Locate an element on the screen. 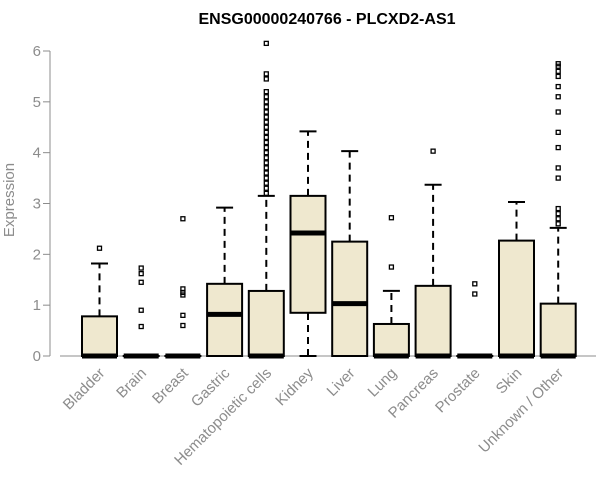 The image size is (600, 500). box-lung is located at coordinates (391, 287).